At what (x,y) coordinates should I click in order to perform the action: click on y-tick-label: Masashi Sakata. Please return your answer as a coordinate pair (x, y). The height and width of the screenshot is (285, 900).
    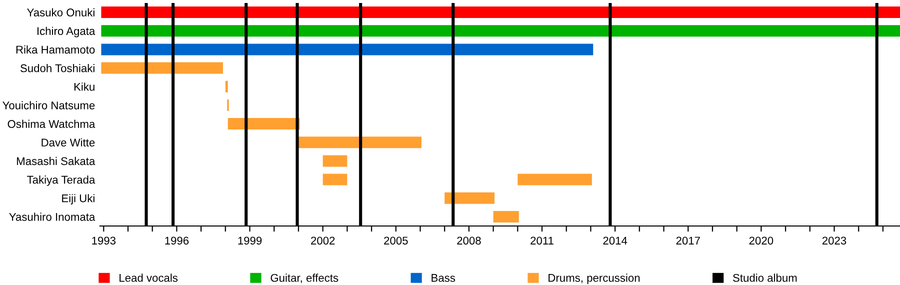
    Looking at the image, I should click on (56, 161).